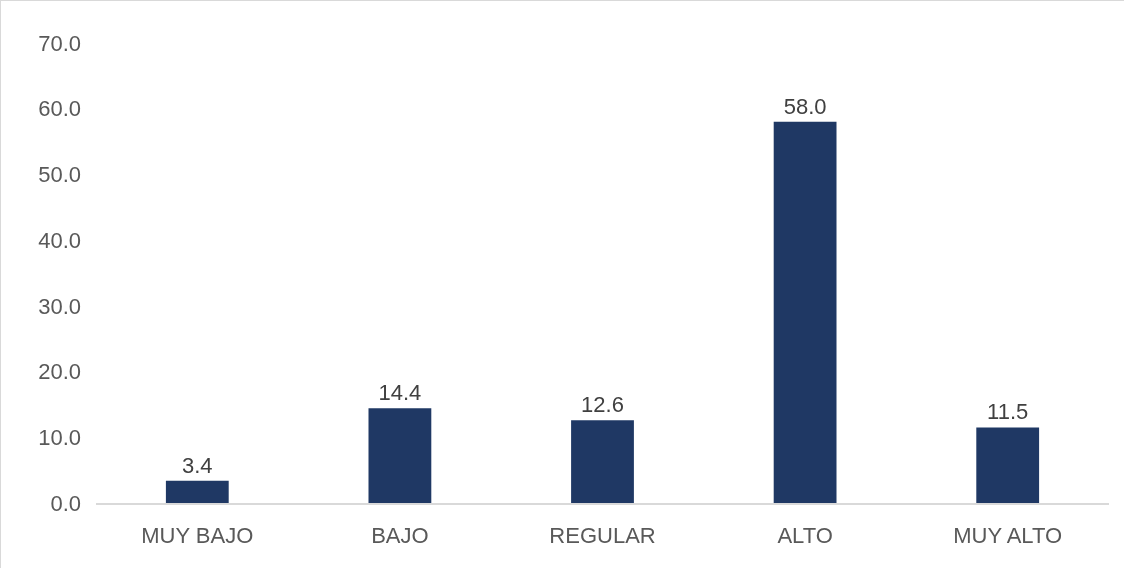  What do you see at coordinates (602, 405) in the screenshot?
I see `data-label: 12.6` at bounding box center [602, 405].